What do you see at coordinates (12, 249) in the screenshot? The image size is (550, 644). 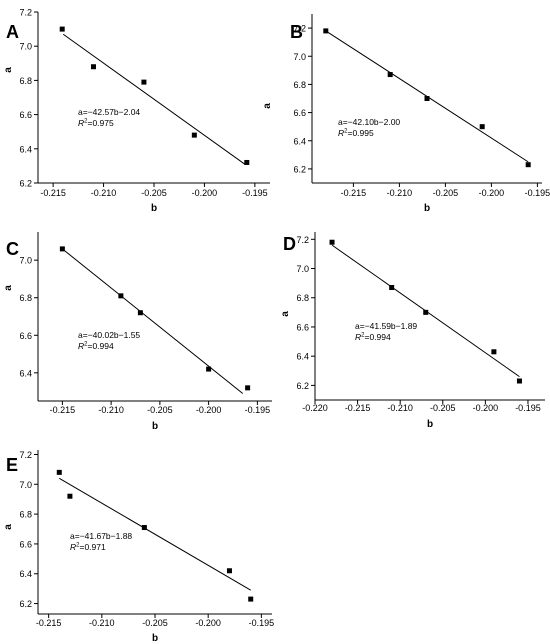 I see `panel-label: C` at bounding box center [12, 249].